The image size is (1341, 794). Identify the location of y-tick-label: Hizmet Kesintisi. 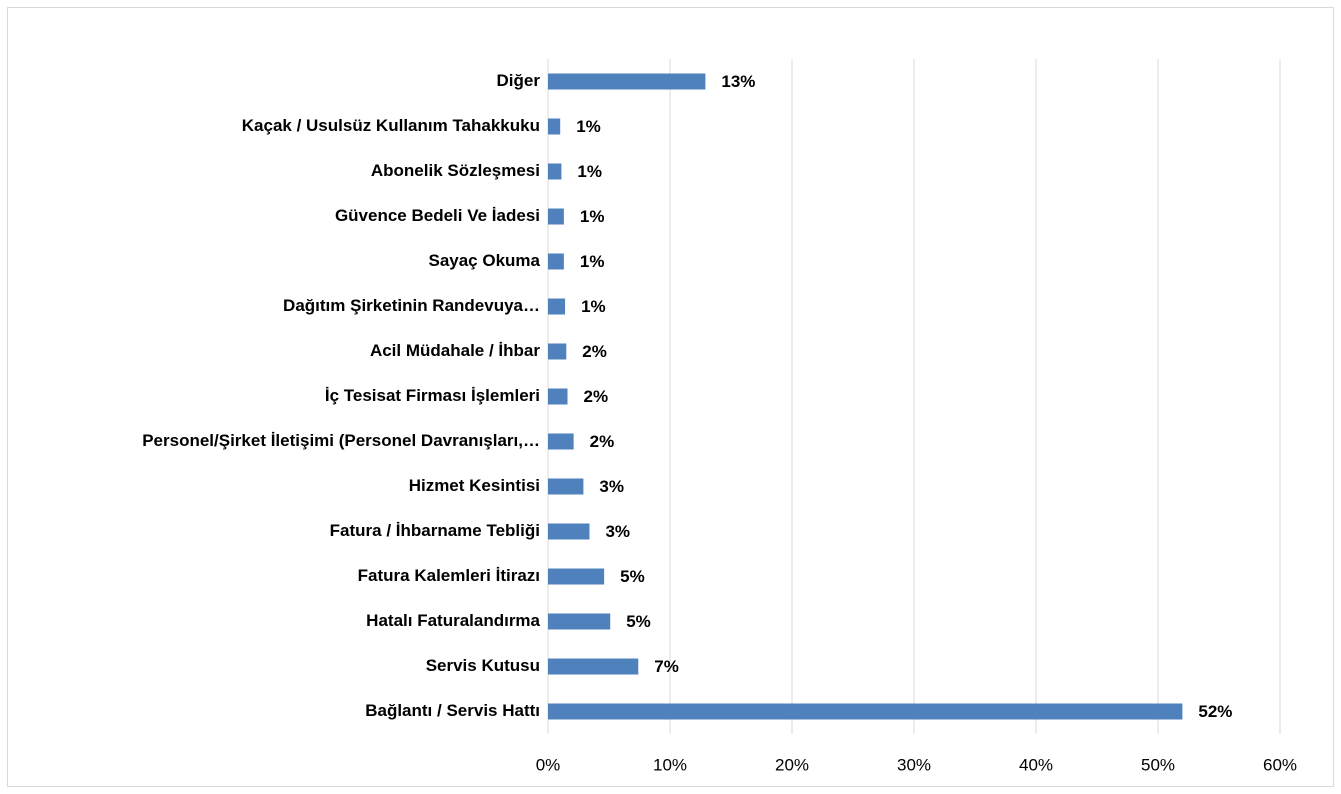
(474, 485).